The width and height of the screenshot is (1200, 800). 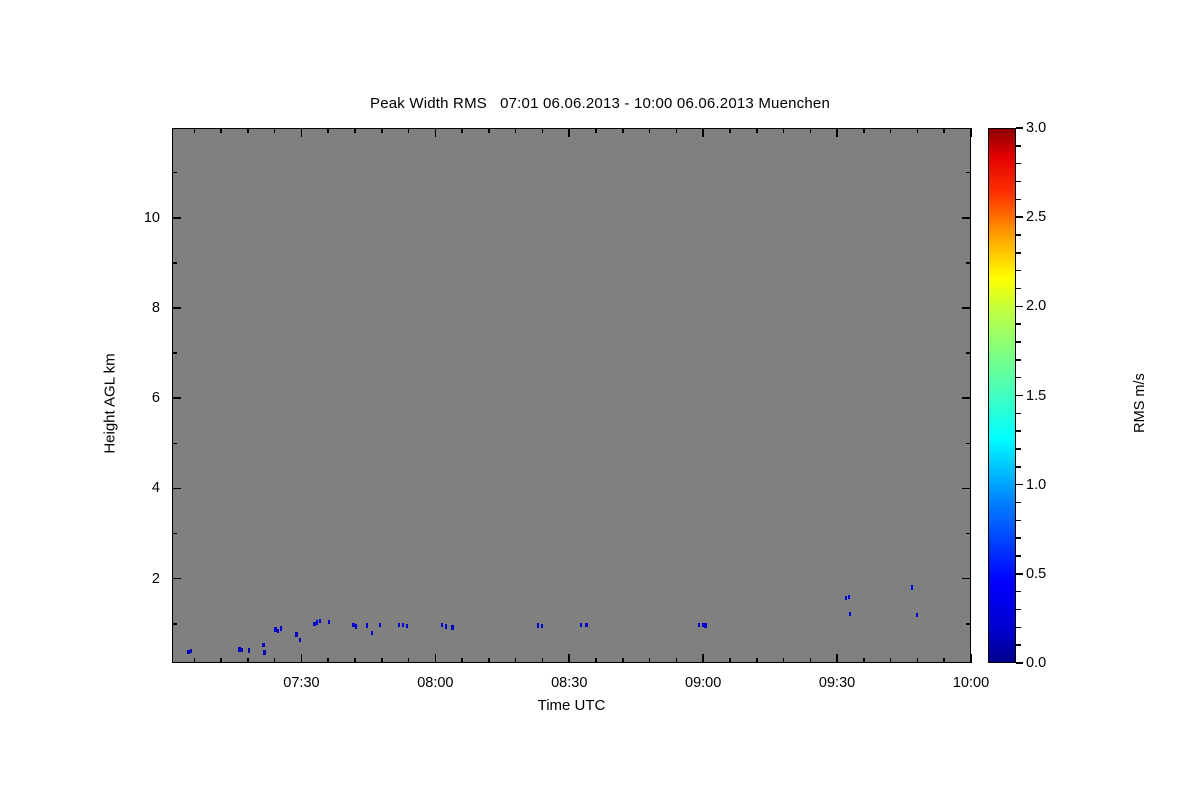 What do you see at coordinates (1002, 395) in the screenshot?
I see `colorbar-gradient` at bounding box center [1002, 395].